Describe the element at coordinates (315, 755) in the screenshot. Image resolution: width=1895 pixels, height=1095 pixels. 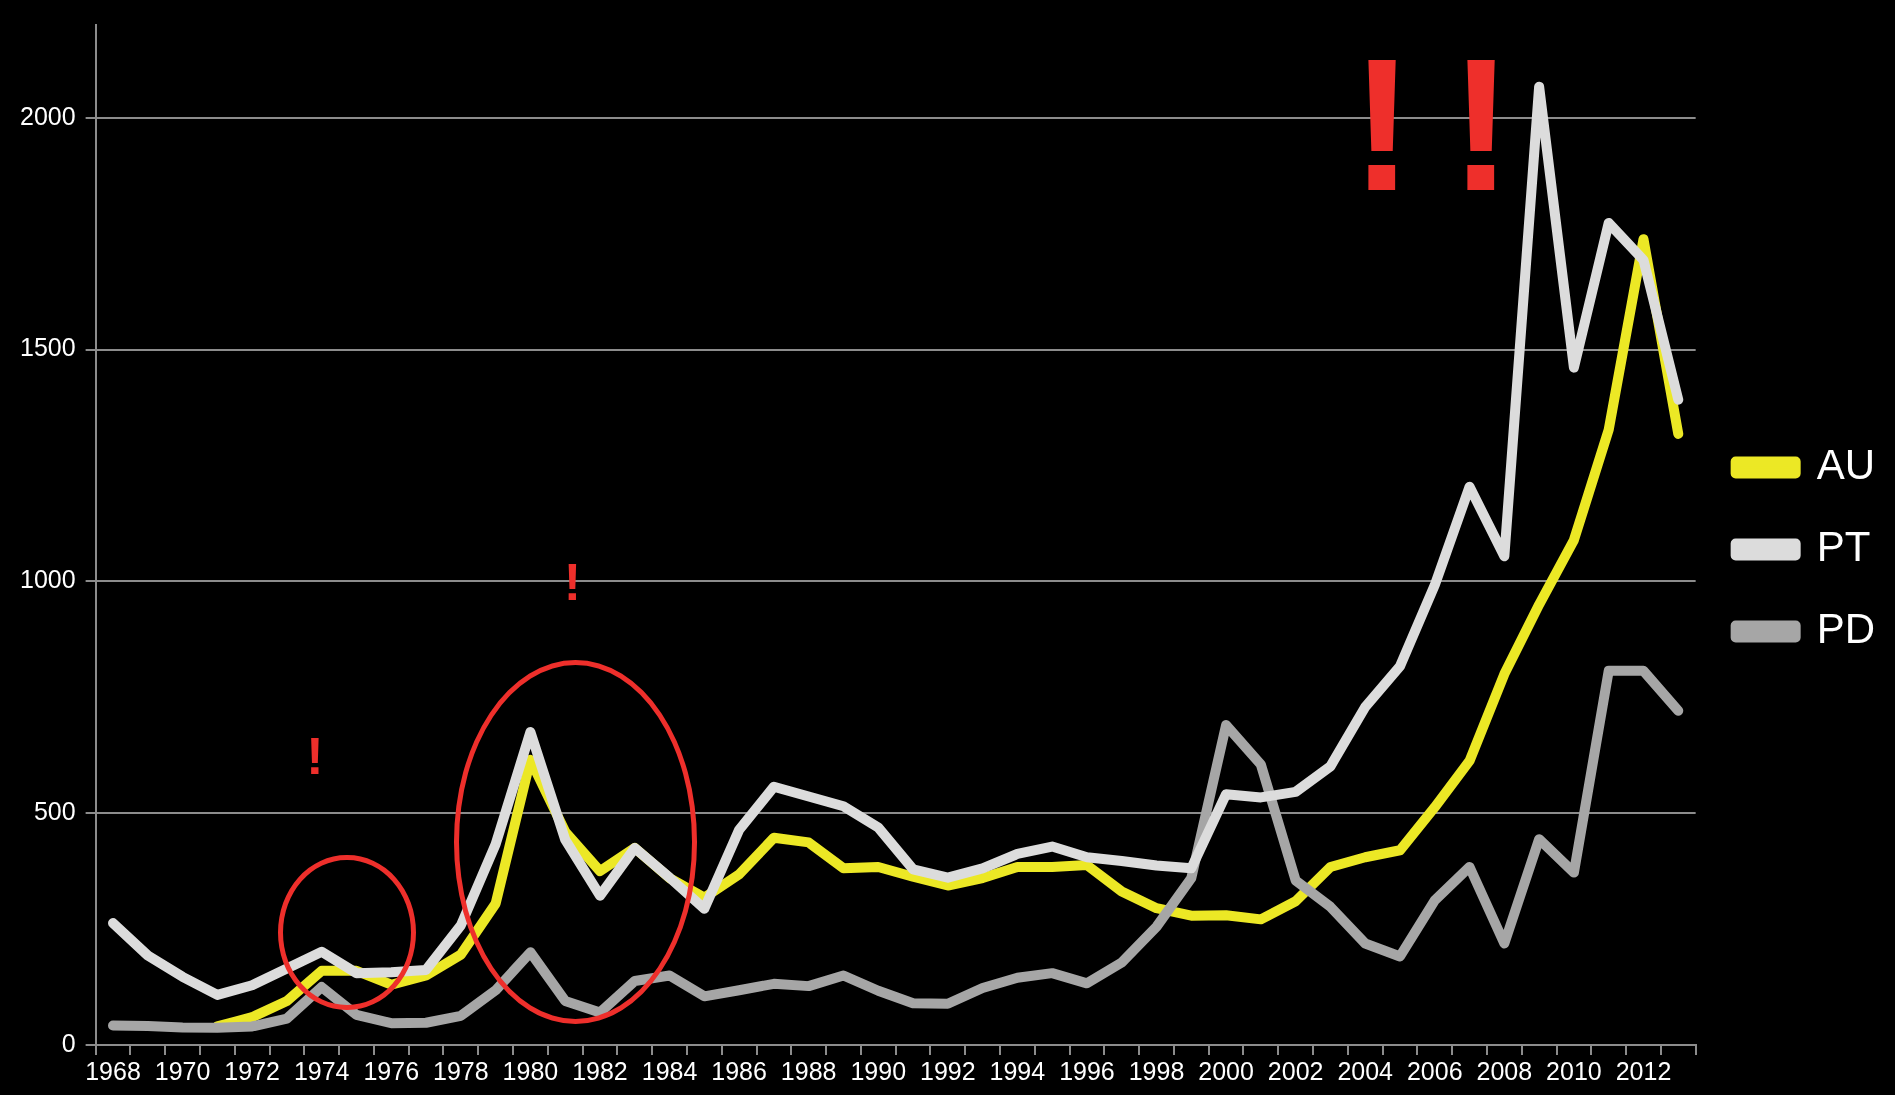
I see `annotation: !` at that location.